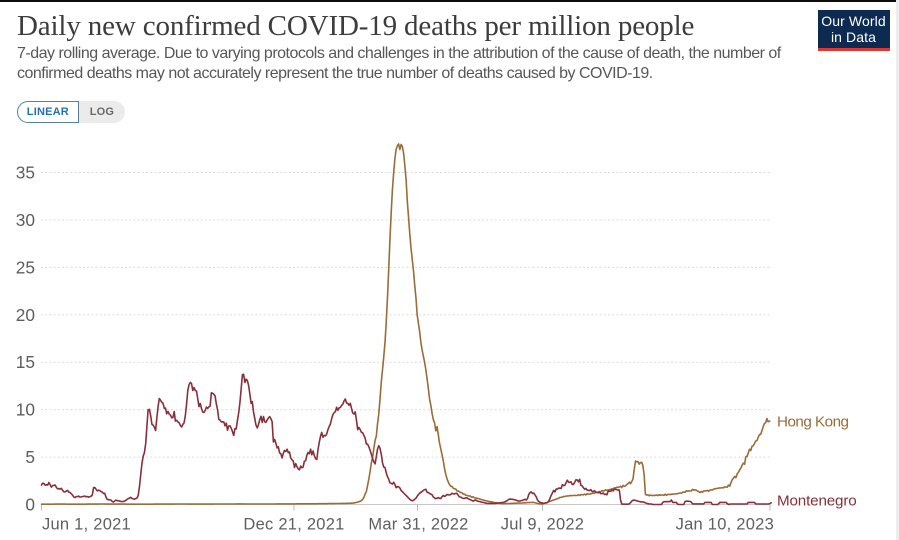 The width and height of the screenshot is (899, 540). Describe the element at coordinates (86, 525) in the screenshot. I see `svg-text: Jun 1, 2021` at that location.